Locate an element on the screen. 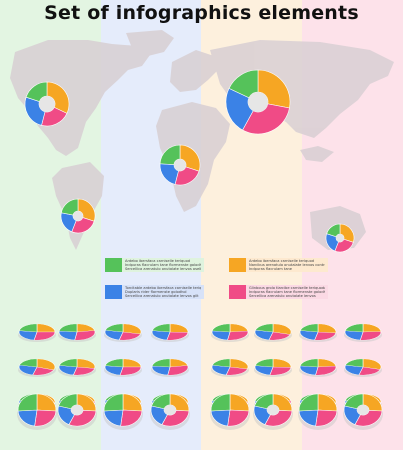  legend-text: Duplaris rider flormenste golodhol is located at coordinates (156, 292).